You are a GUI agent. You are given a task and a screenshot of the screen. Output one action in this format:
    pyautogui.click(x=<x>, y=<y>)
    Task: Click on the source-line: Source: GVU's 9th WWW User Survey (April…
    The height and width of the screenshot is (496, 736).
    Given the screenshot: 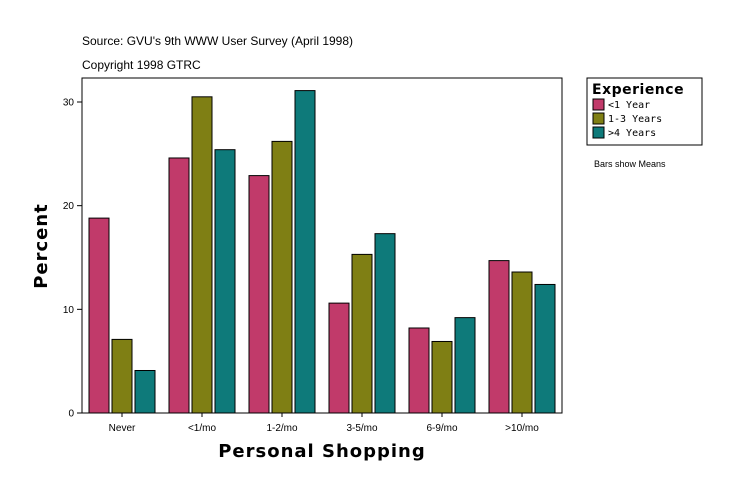 What is the action you would take?
    pyautogui.click(x=217, y=41)
    